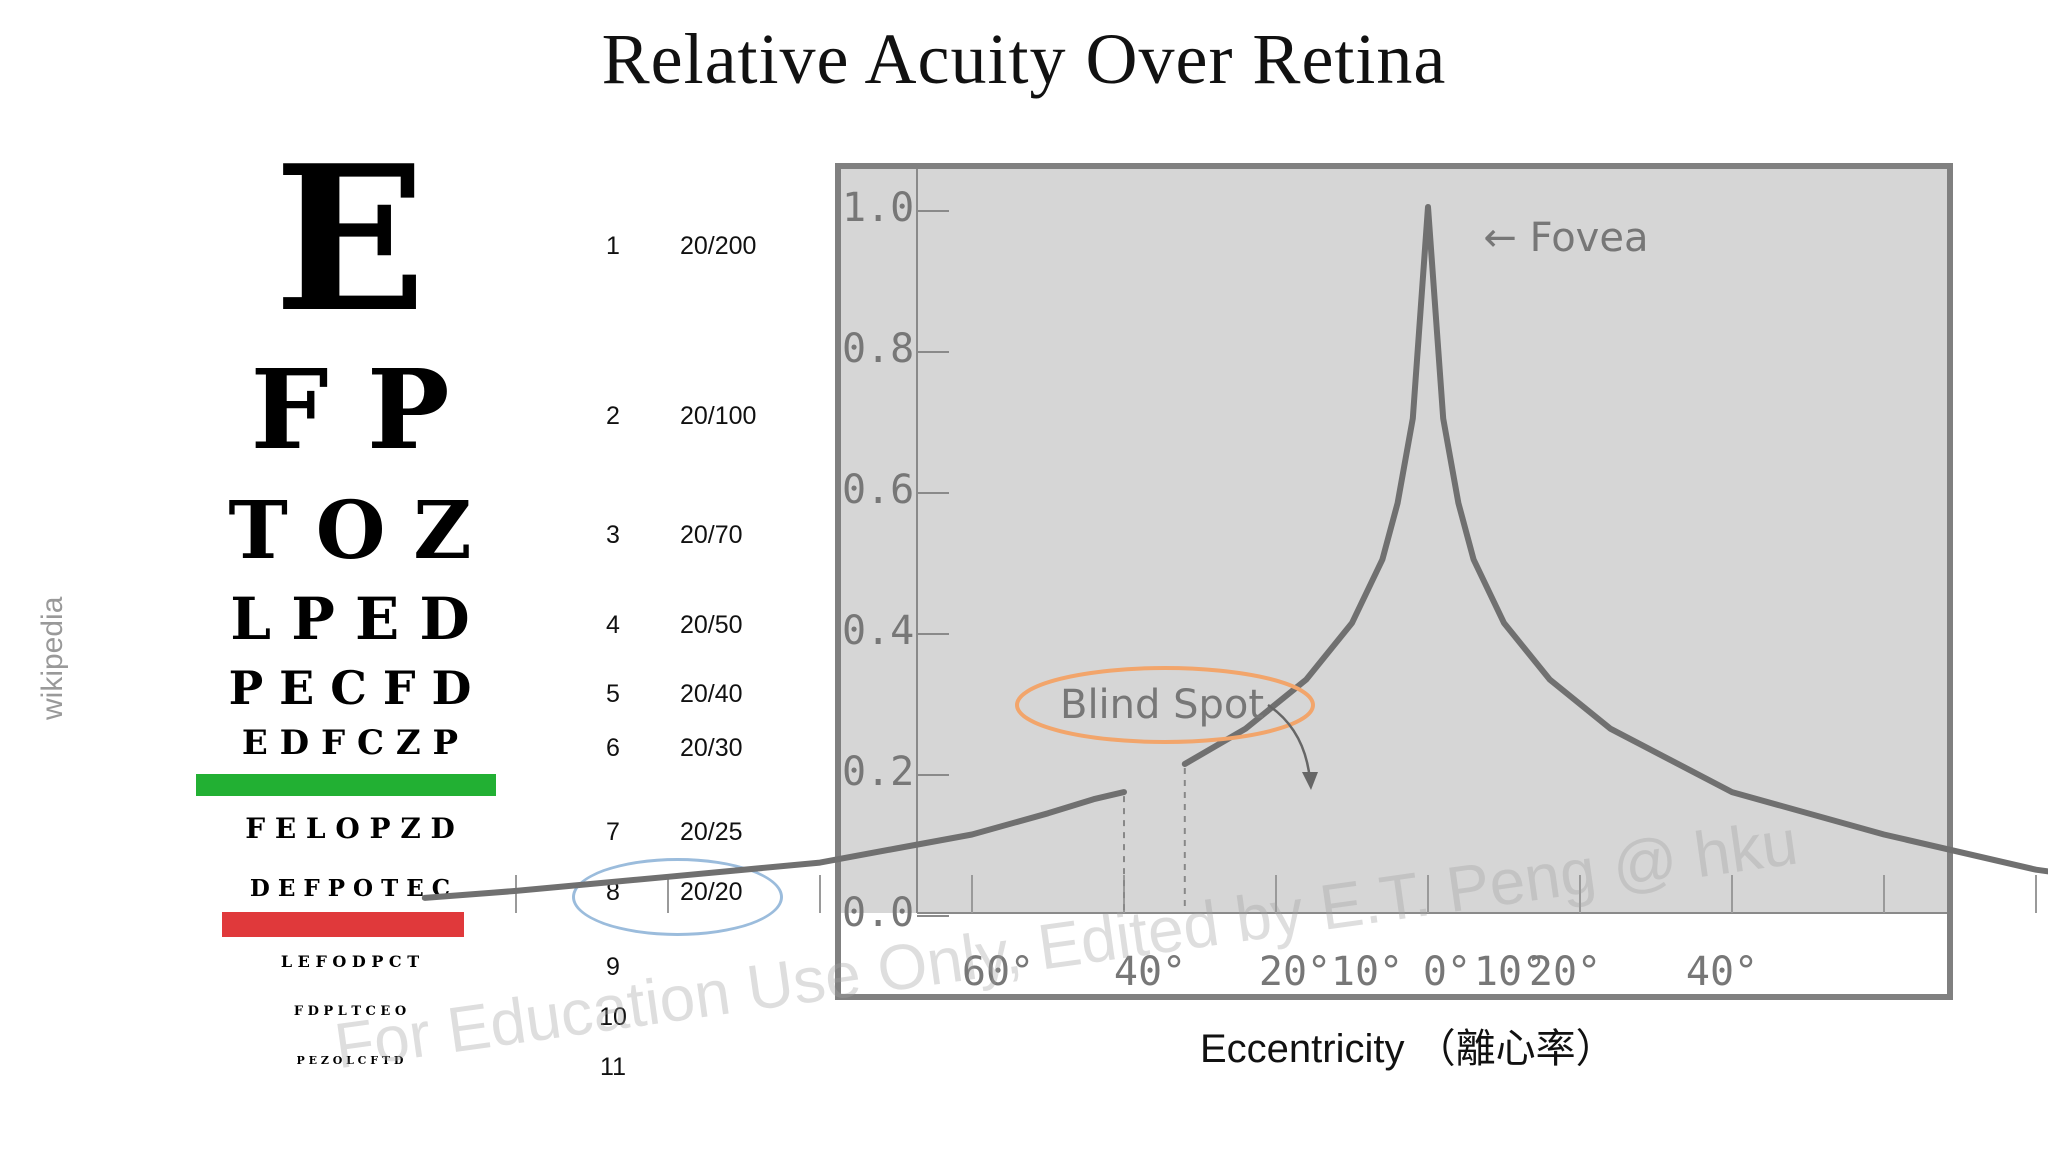  I want to click on line-number-5: 5, so click(613, 694).